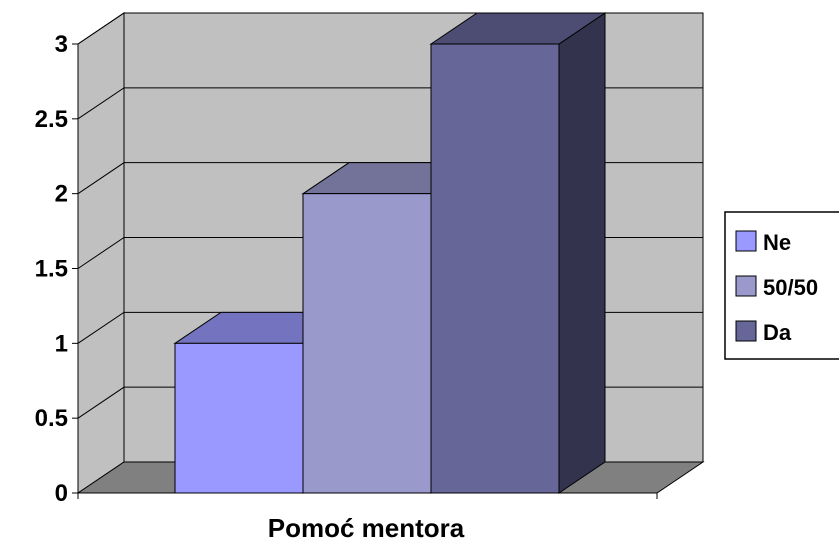 The width and height of the screenshot is (839, 546). What do you see at coordinates (51, 418) in the screenshot?
I see `y-tick-label: 0.5` at bounding box center [51, 418].